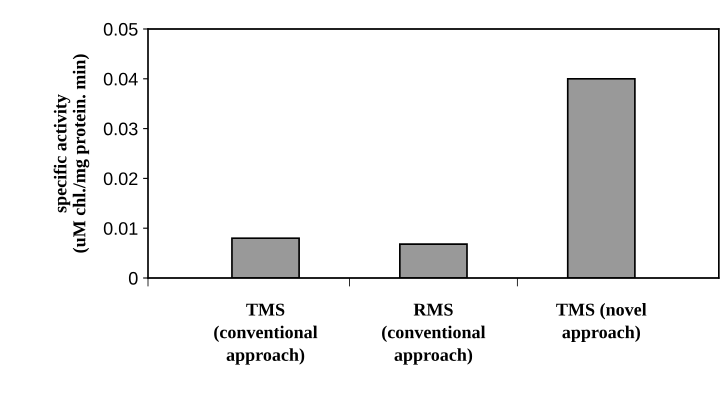  What do you see at coordinates (121, 129) in the screenshot?
I see `y-tick-label: 0.03` at bounding box center [121, 129].